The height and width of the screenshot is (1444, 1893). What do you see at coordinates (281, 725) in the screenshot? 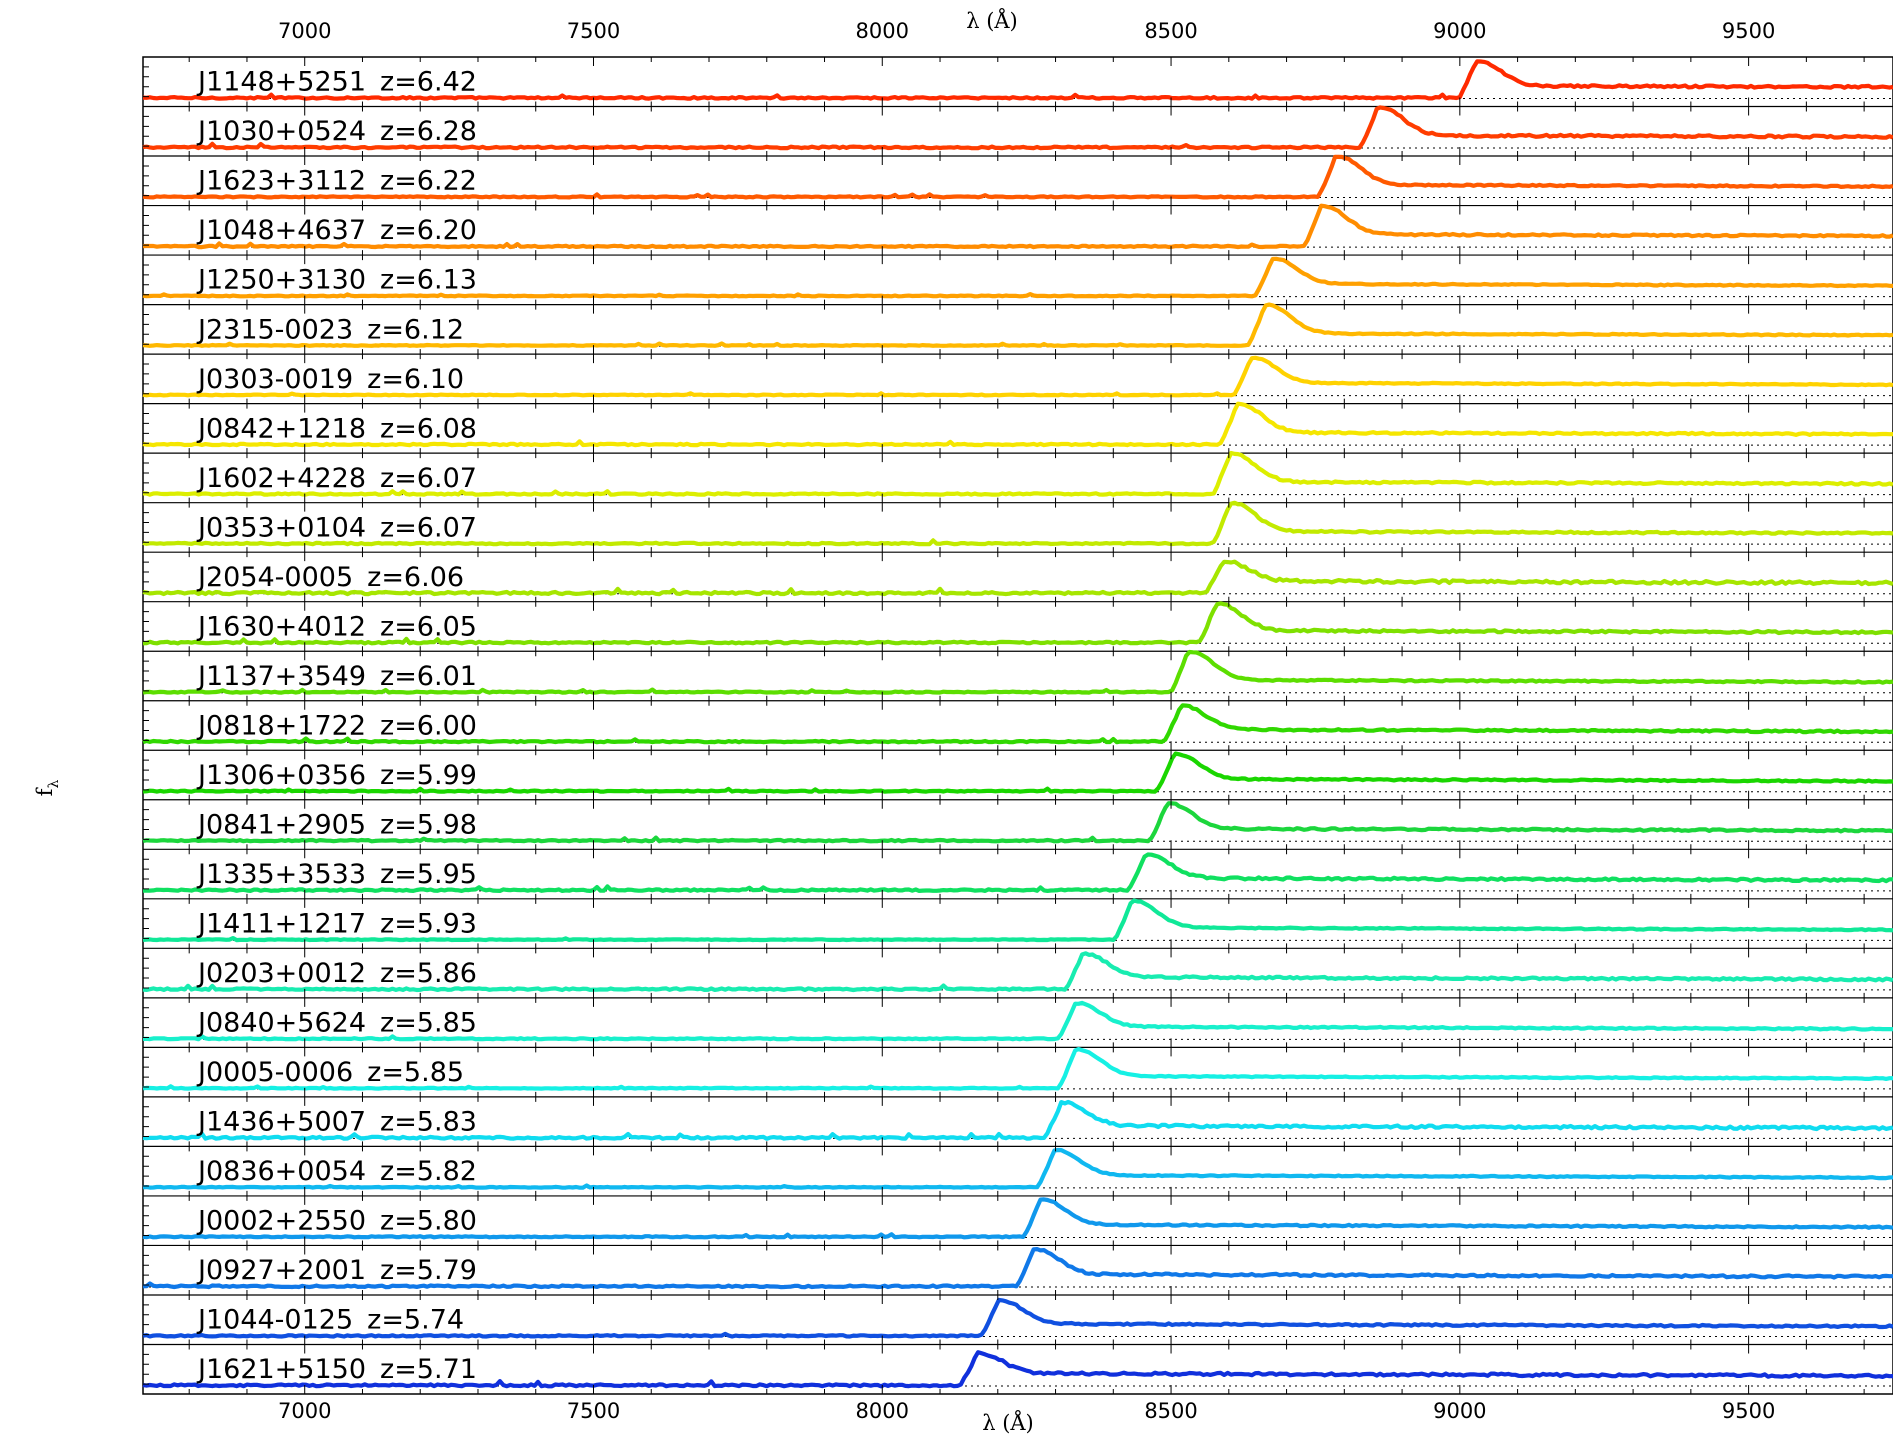
I see `quasar-name: J0818+1722` at bounding box center [281, 725].